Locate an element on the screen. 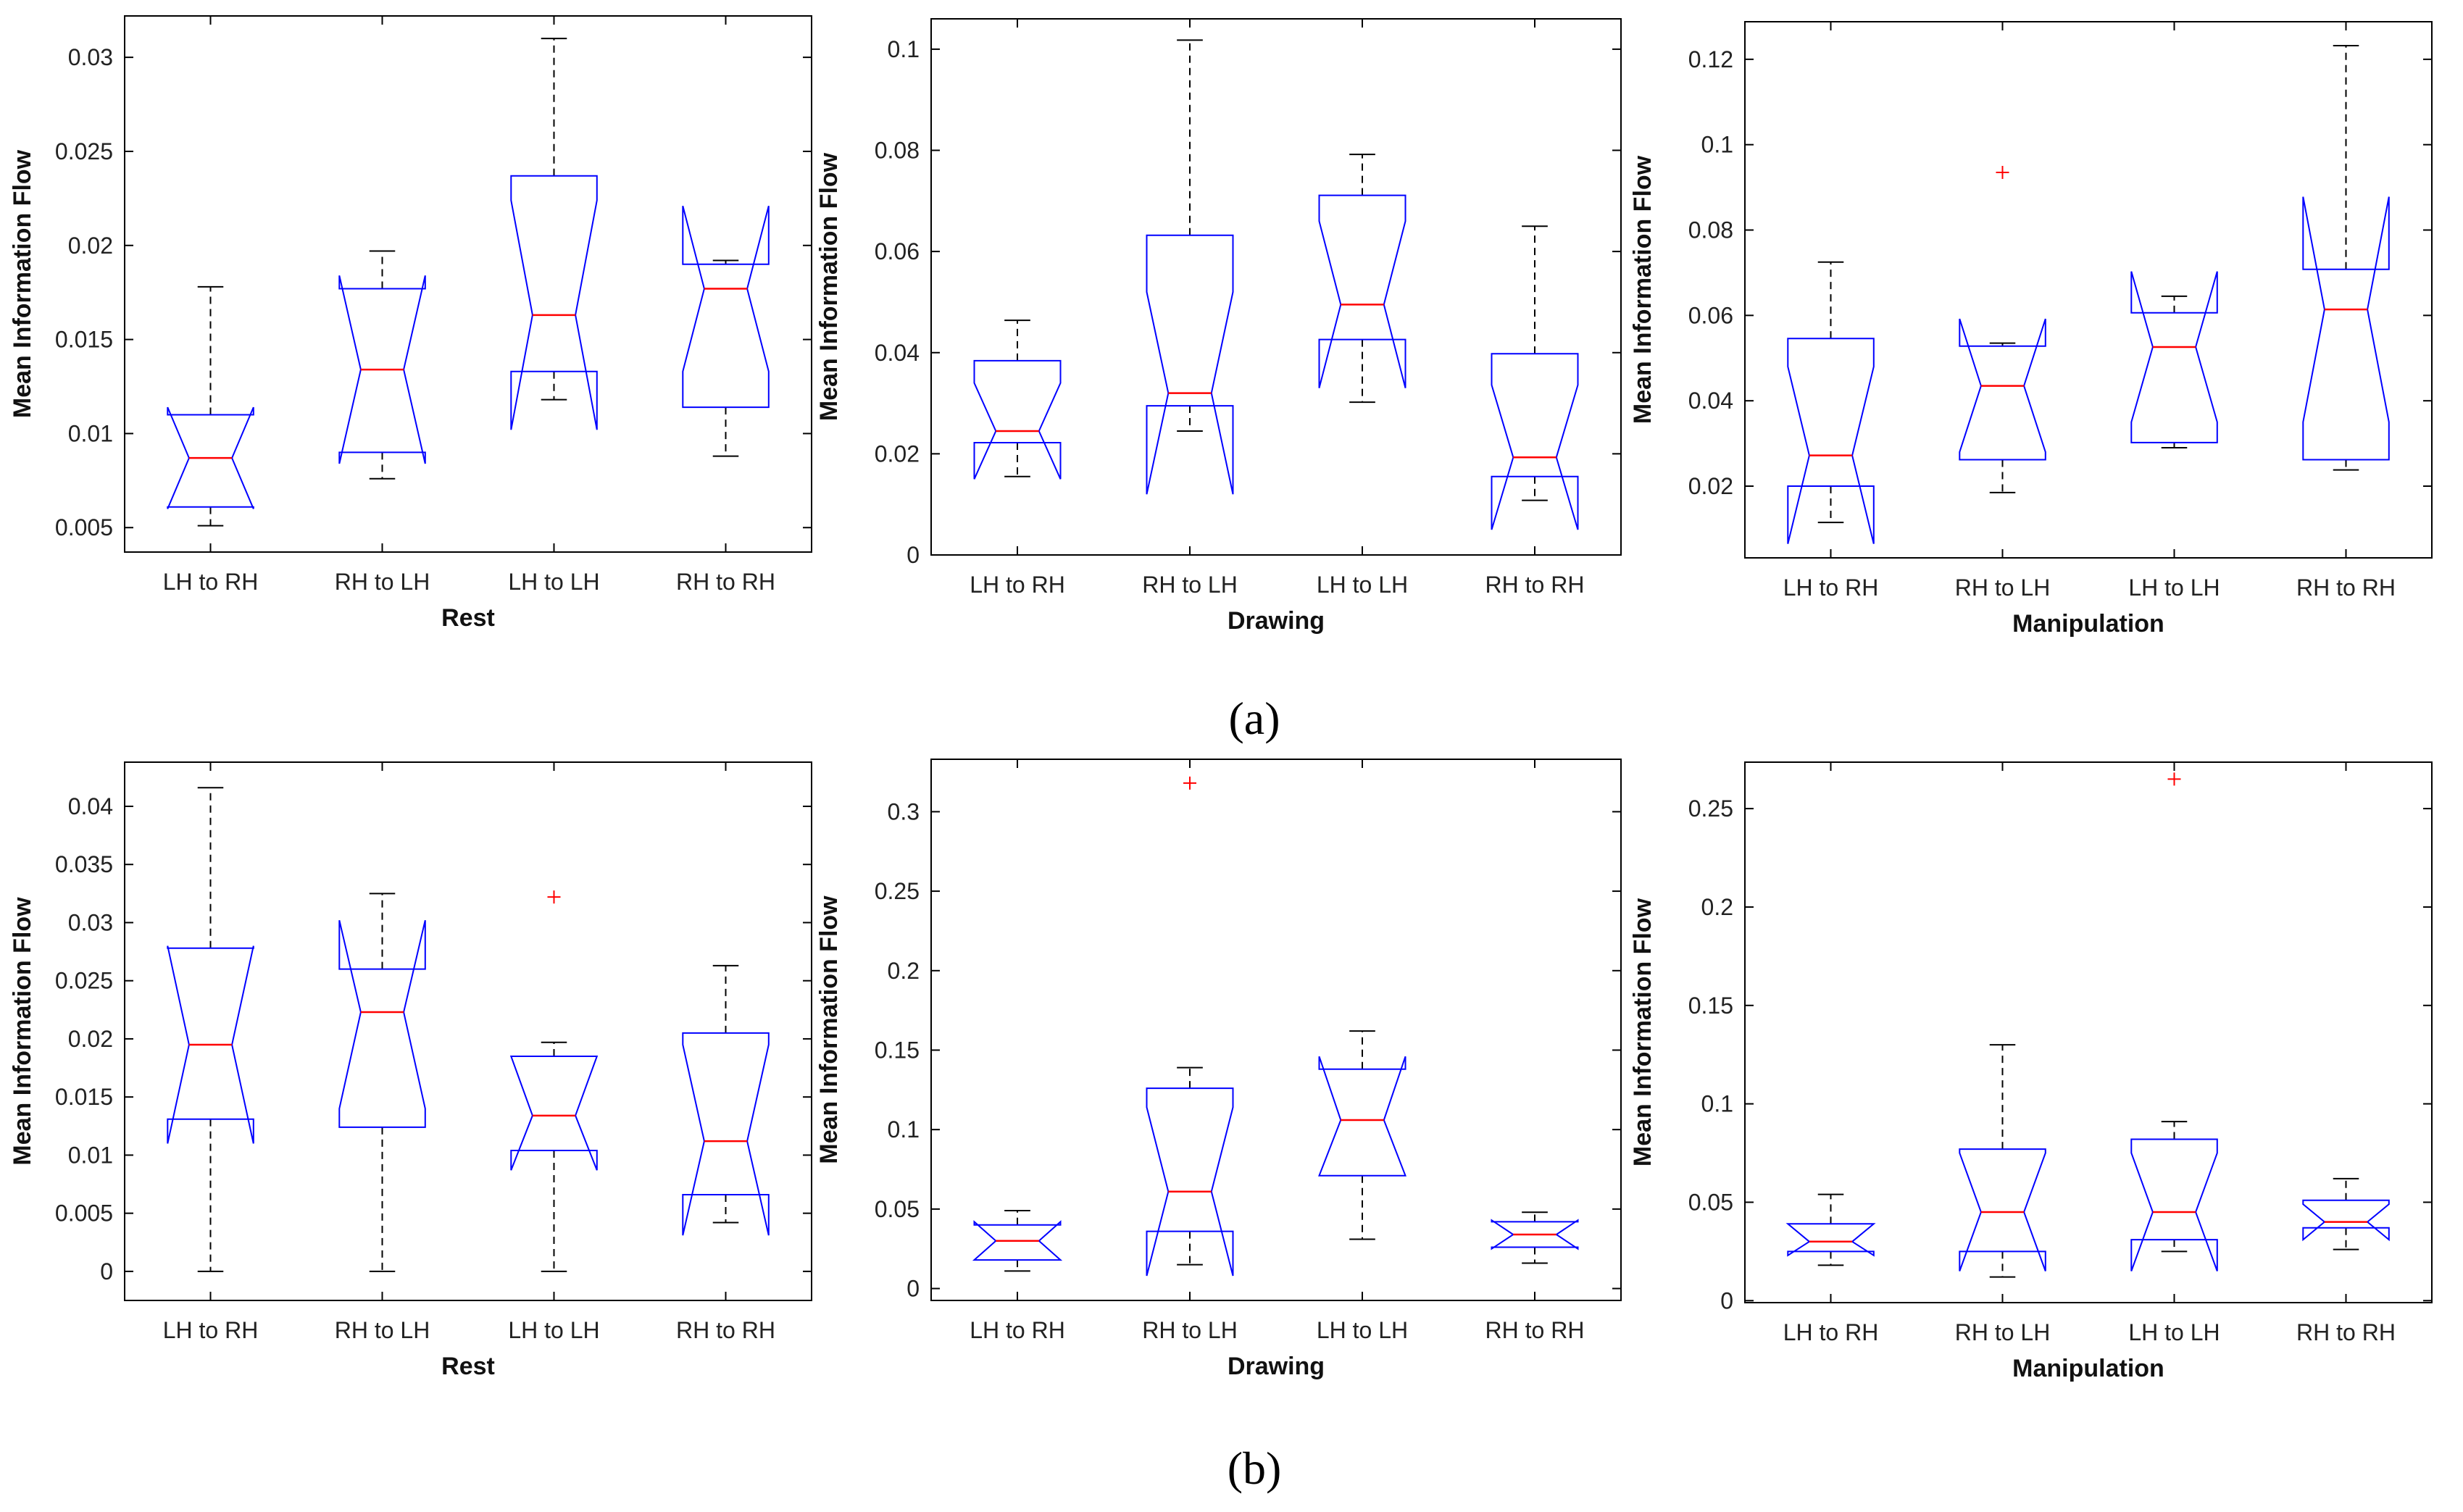 The image size is (2463, 1512). y-tick-label: 0.12 is located at coordinates (1710, 59).